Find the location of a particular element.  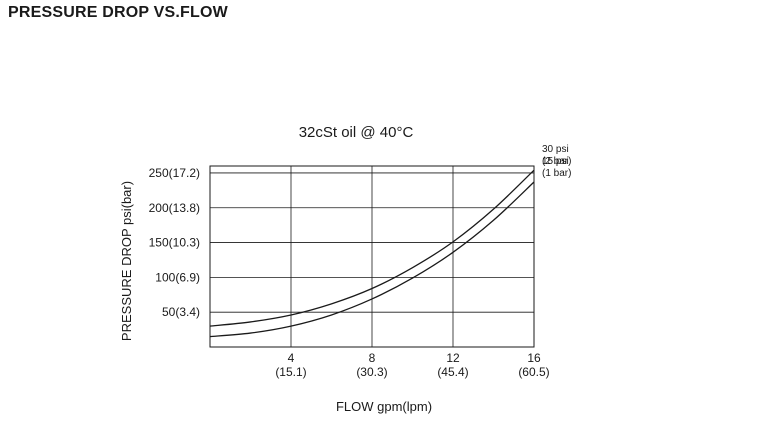

y-tick-label: 100(6.9) is located at coordinates (177, 277).